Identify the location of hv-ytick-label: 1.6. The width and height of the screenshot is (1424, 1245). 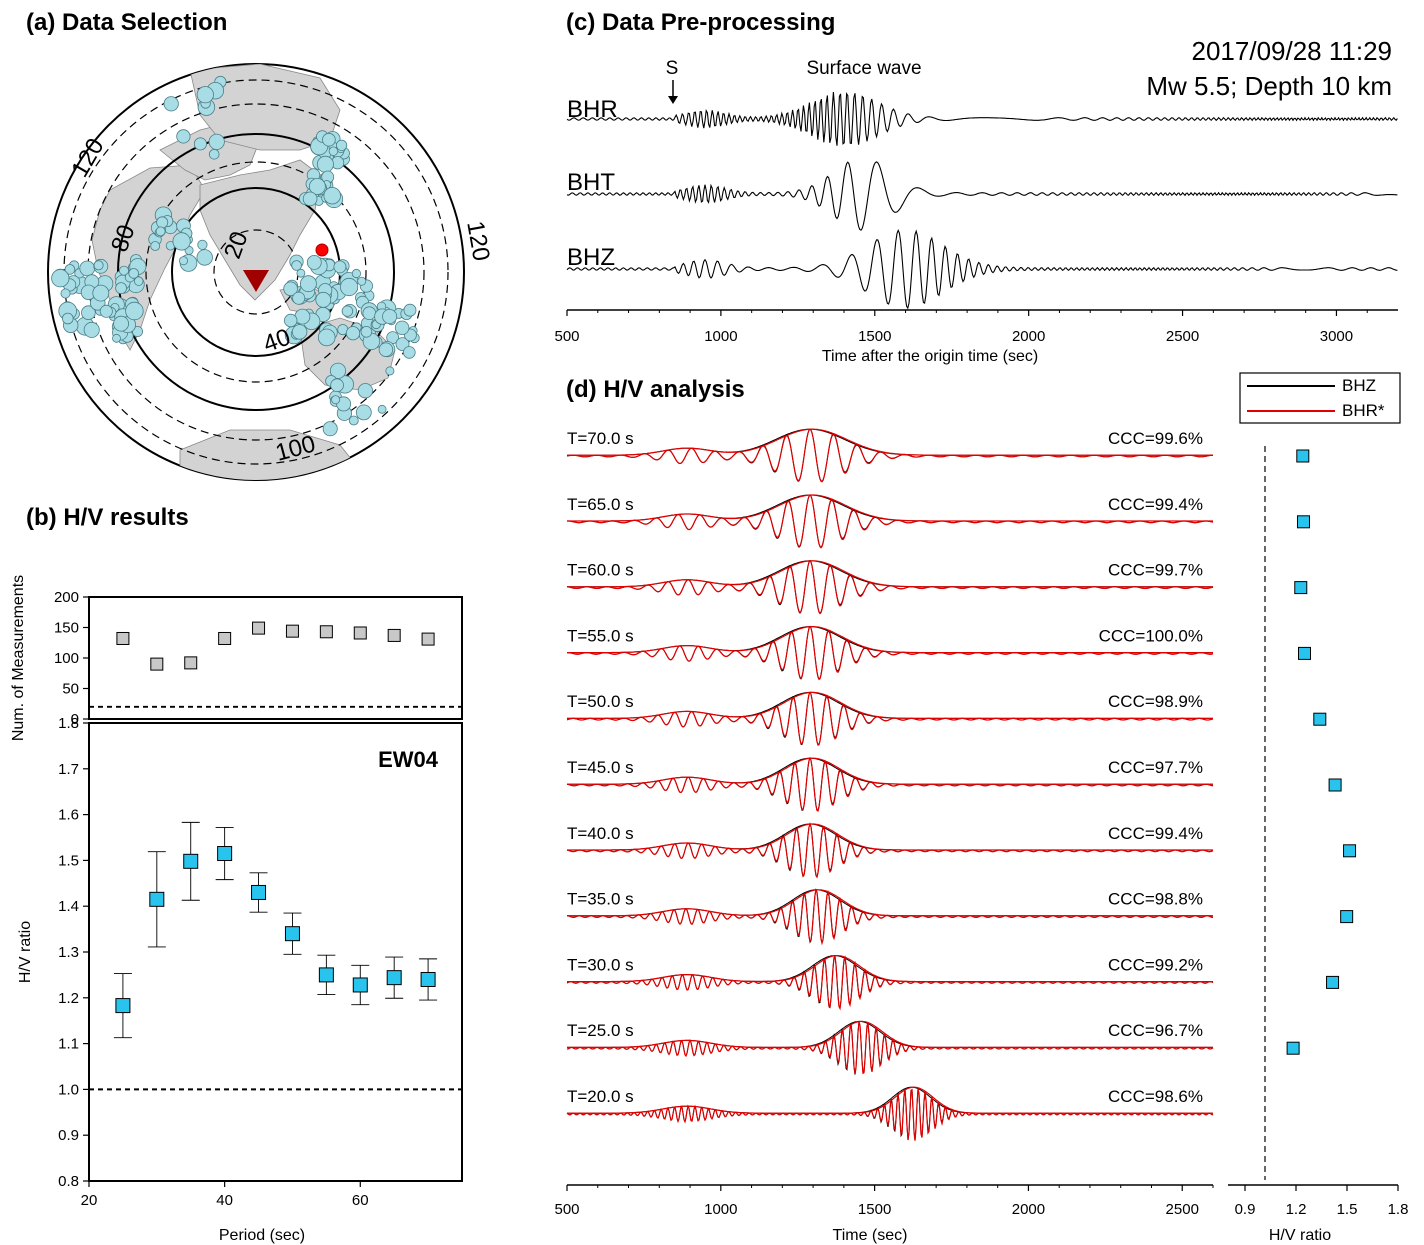
(68, 815).